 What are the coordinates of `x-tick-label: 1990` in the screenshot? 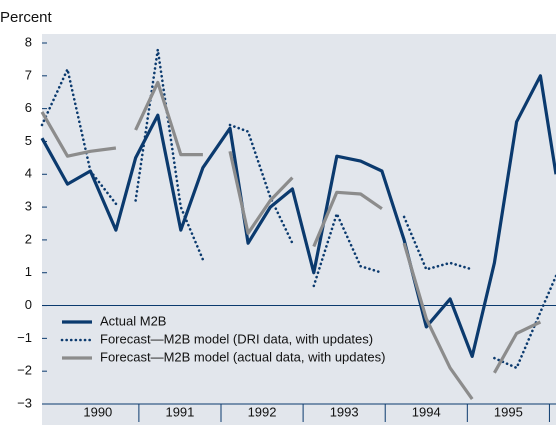 It's located at (97, 411).